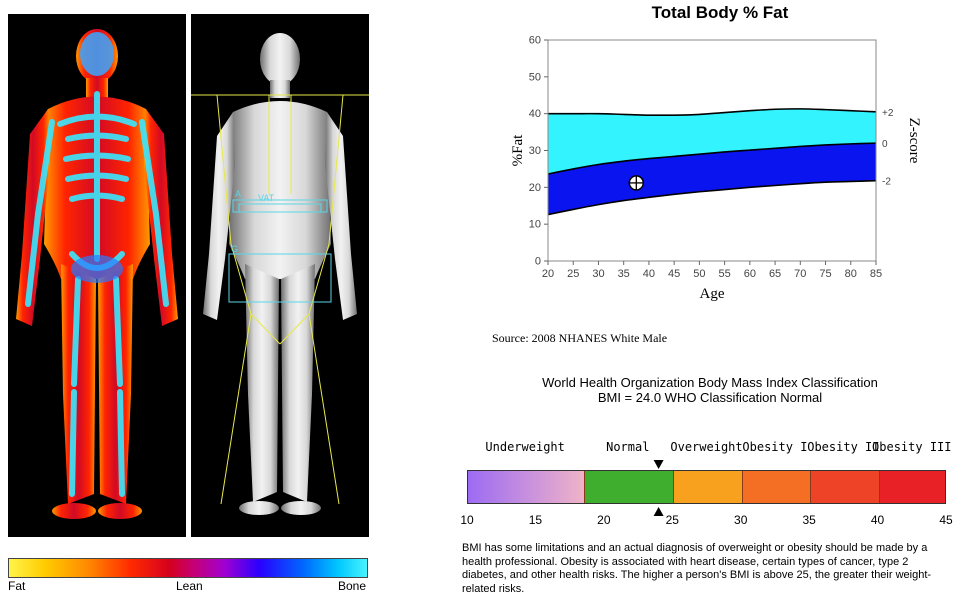  What do you see at coordinates (720, 12) in the screenshot?
I see `chart-title: Total Body % Fat` at bounding box center [720, 12].